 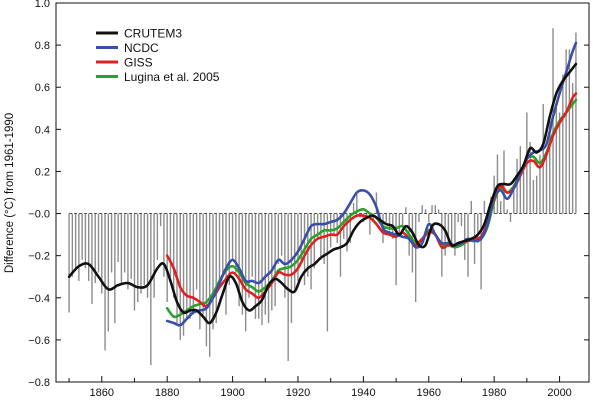 I want to click on legend-label: NCDC, so click(x=141, y=48).